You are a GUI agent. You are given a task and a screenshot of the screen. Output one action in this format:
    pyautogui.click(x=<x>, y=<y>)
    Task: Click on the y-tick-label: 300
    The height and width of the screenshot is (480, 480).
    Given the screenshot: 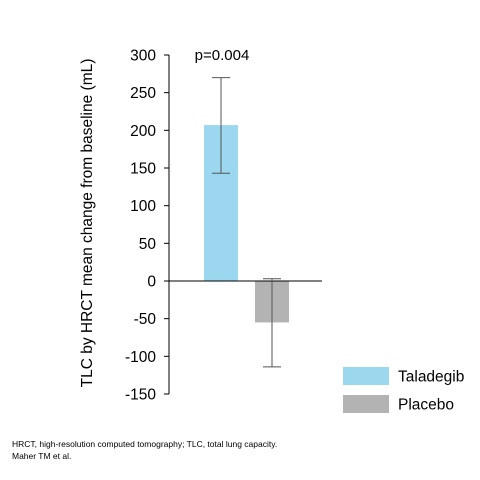 What is the action you would take?
    pyautogui.click(x=143, y=56)
    